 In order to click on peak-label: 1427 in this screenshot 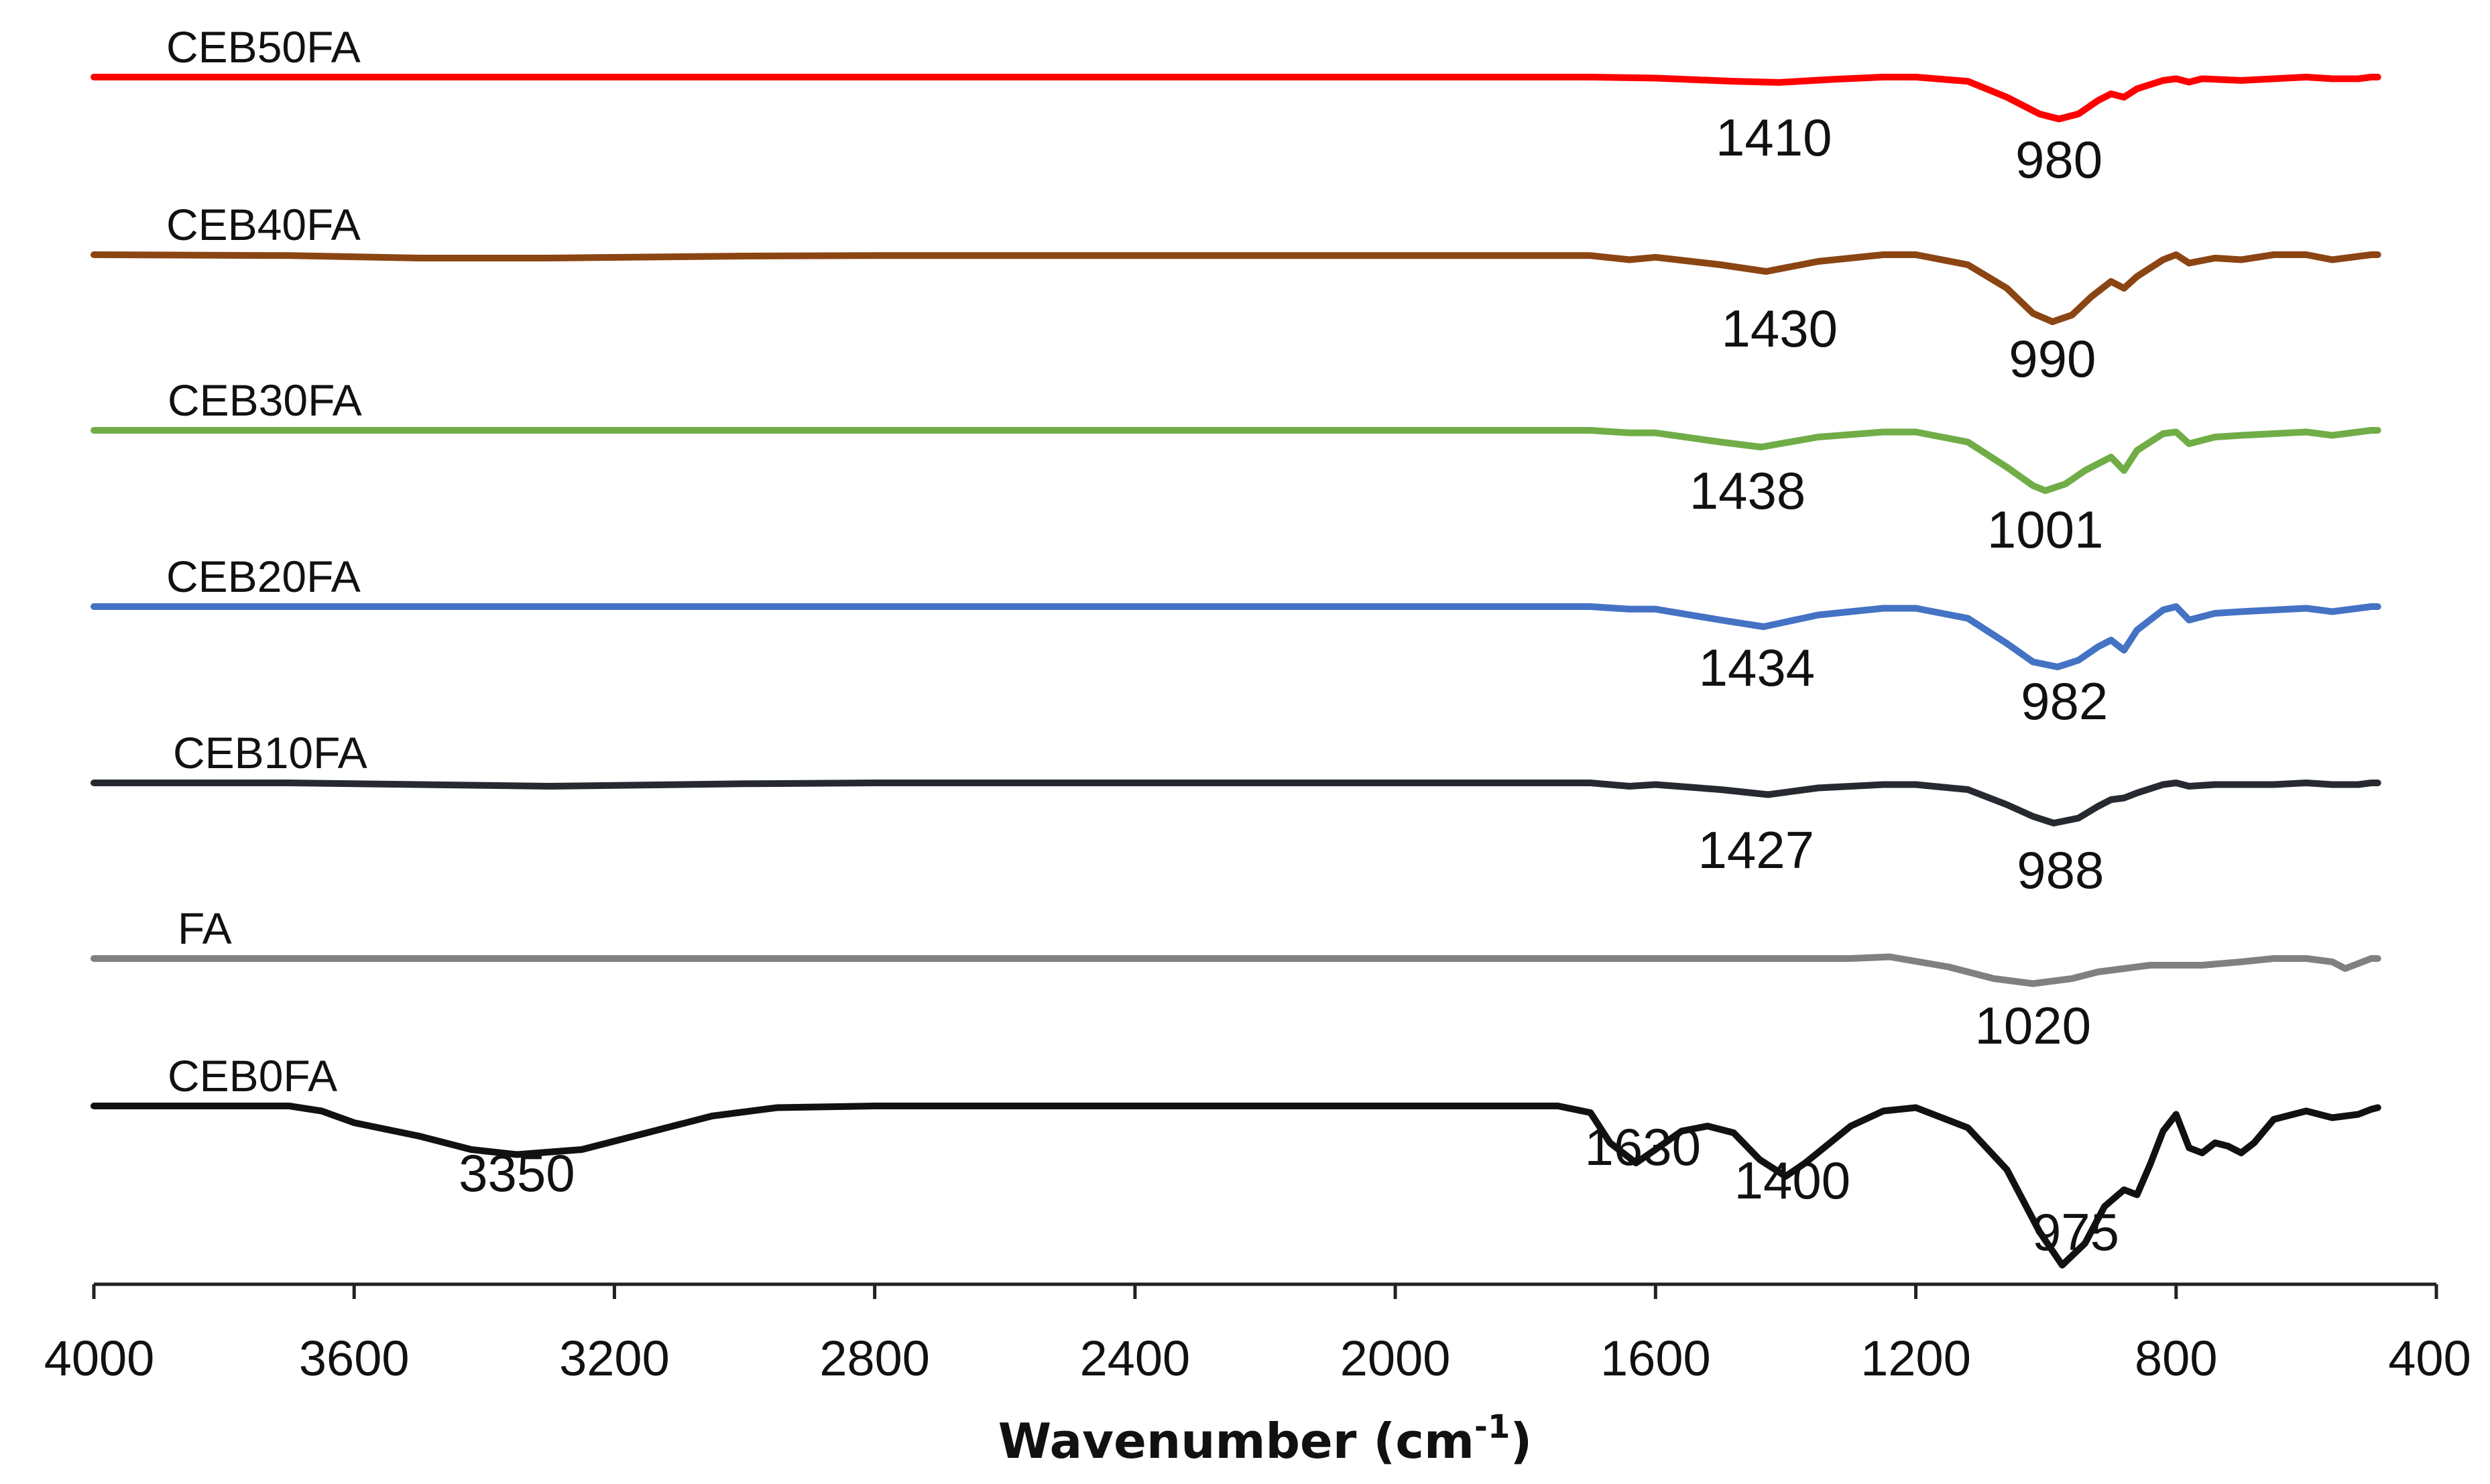, I will do `click(1756, 849)`.